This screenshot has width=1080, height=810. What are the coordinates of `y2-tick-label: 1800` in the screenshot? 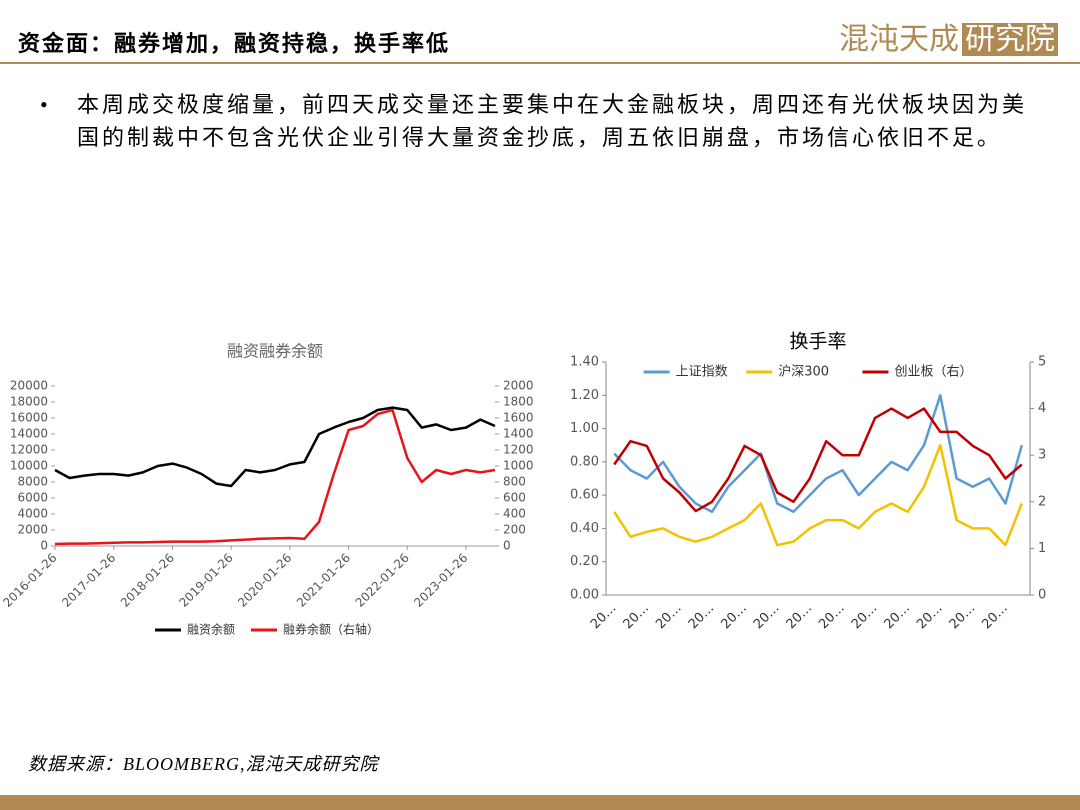 It's located at (518, 402).